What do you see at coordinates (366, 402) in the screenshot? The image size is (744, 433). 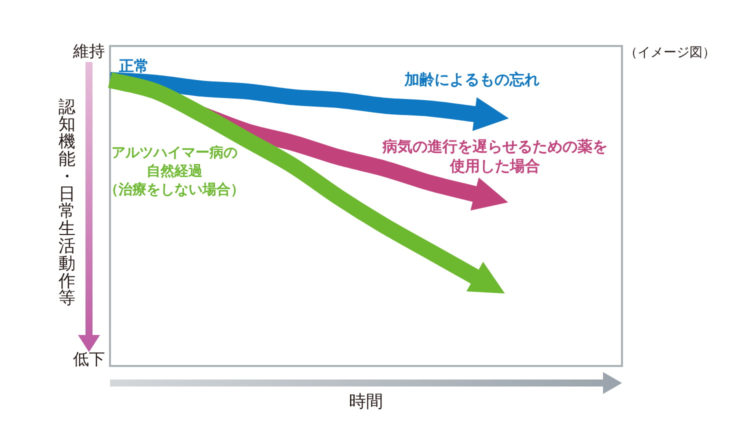 I see `x-axis-title: 時間` at bounding box center [366, 402].